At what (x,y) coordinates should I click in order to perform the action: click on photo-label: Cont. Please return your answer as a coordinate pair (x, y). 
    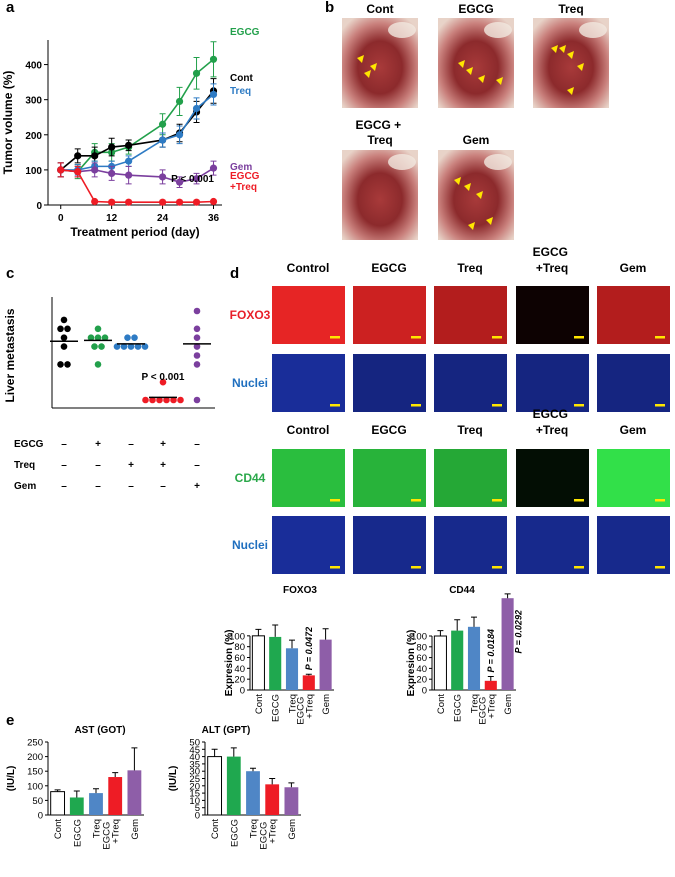
    Looking at the image, I should click on (379, 9).